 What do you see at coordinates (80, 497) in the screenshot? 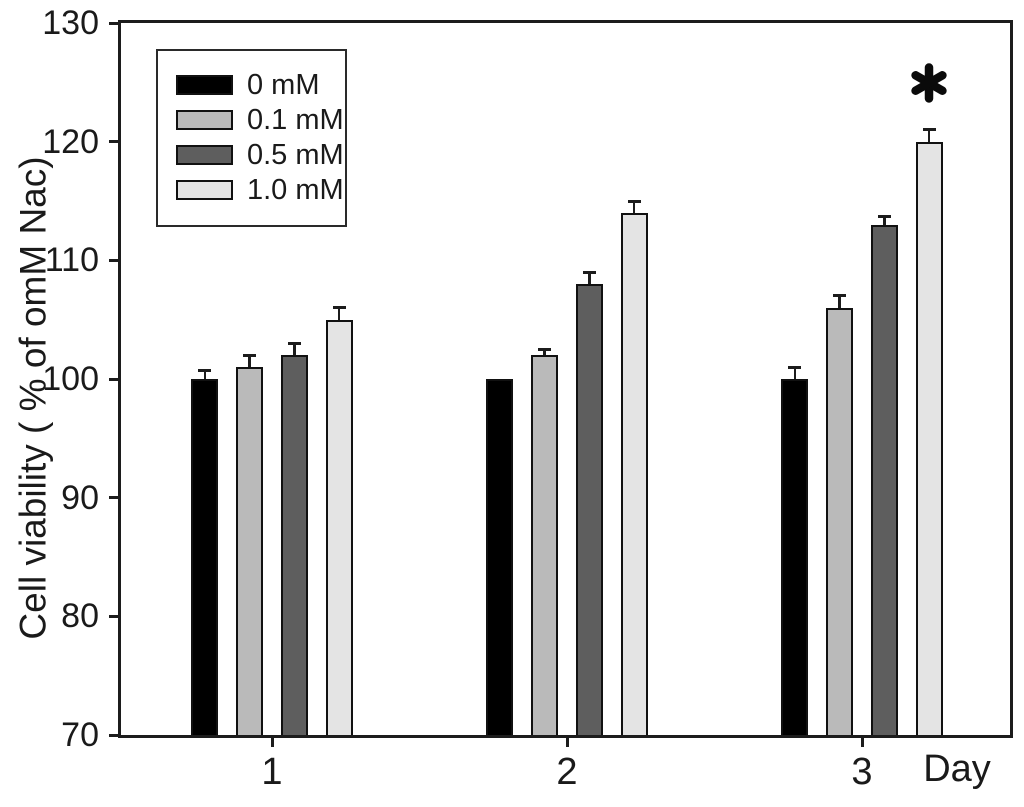
I see `y-tick-label: 90` at bounding box center [80, 497].